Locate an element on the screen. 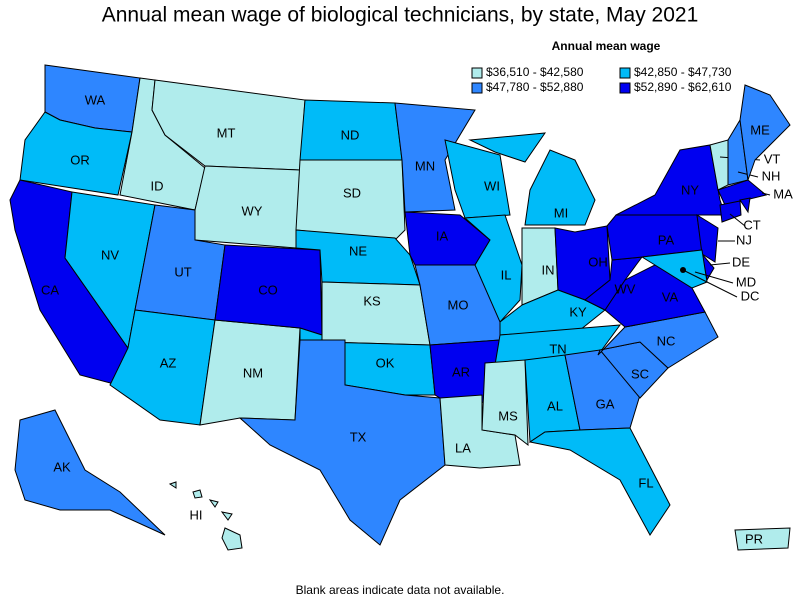  state-label: NJ is located at coordinates (744, 239).